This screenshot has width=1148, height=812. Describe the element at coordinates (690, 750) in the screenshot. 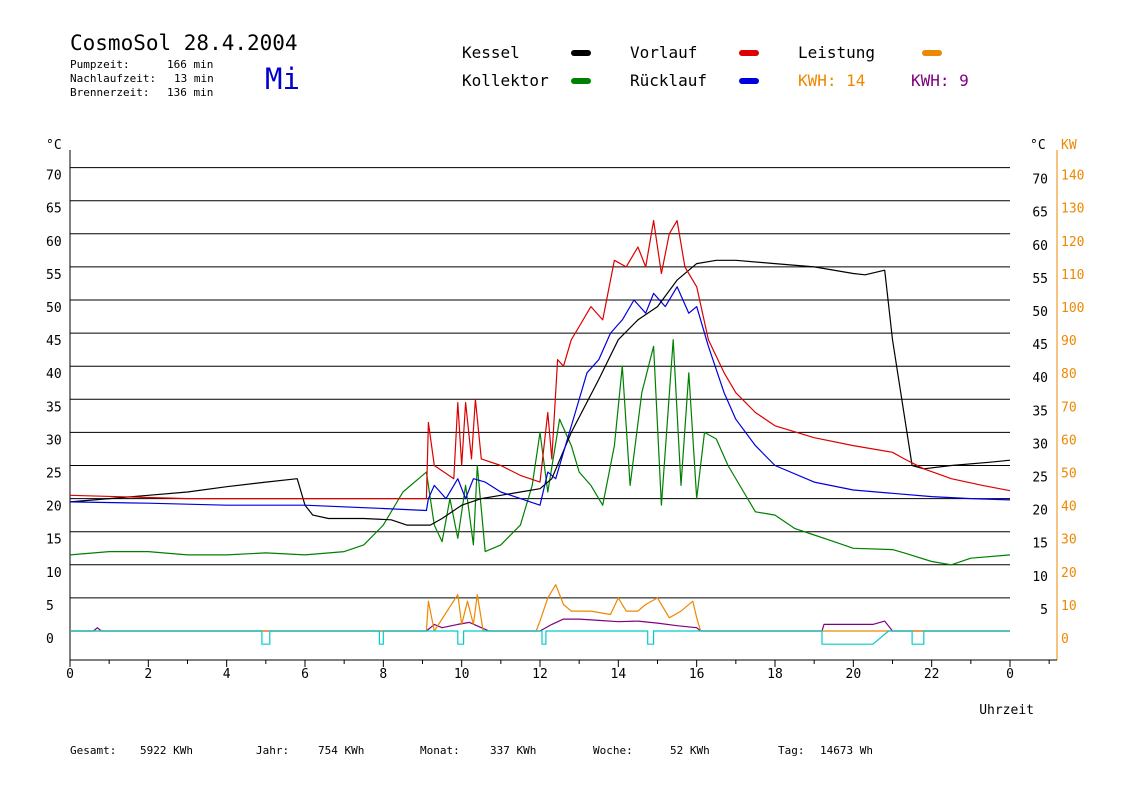

I see `footer-woche-value: 52 KWh` at that location.